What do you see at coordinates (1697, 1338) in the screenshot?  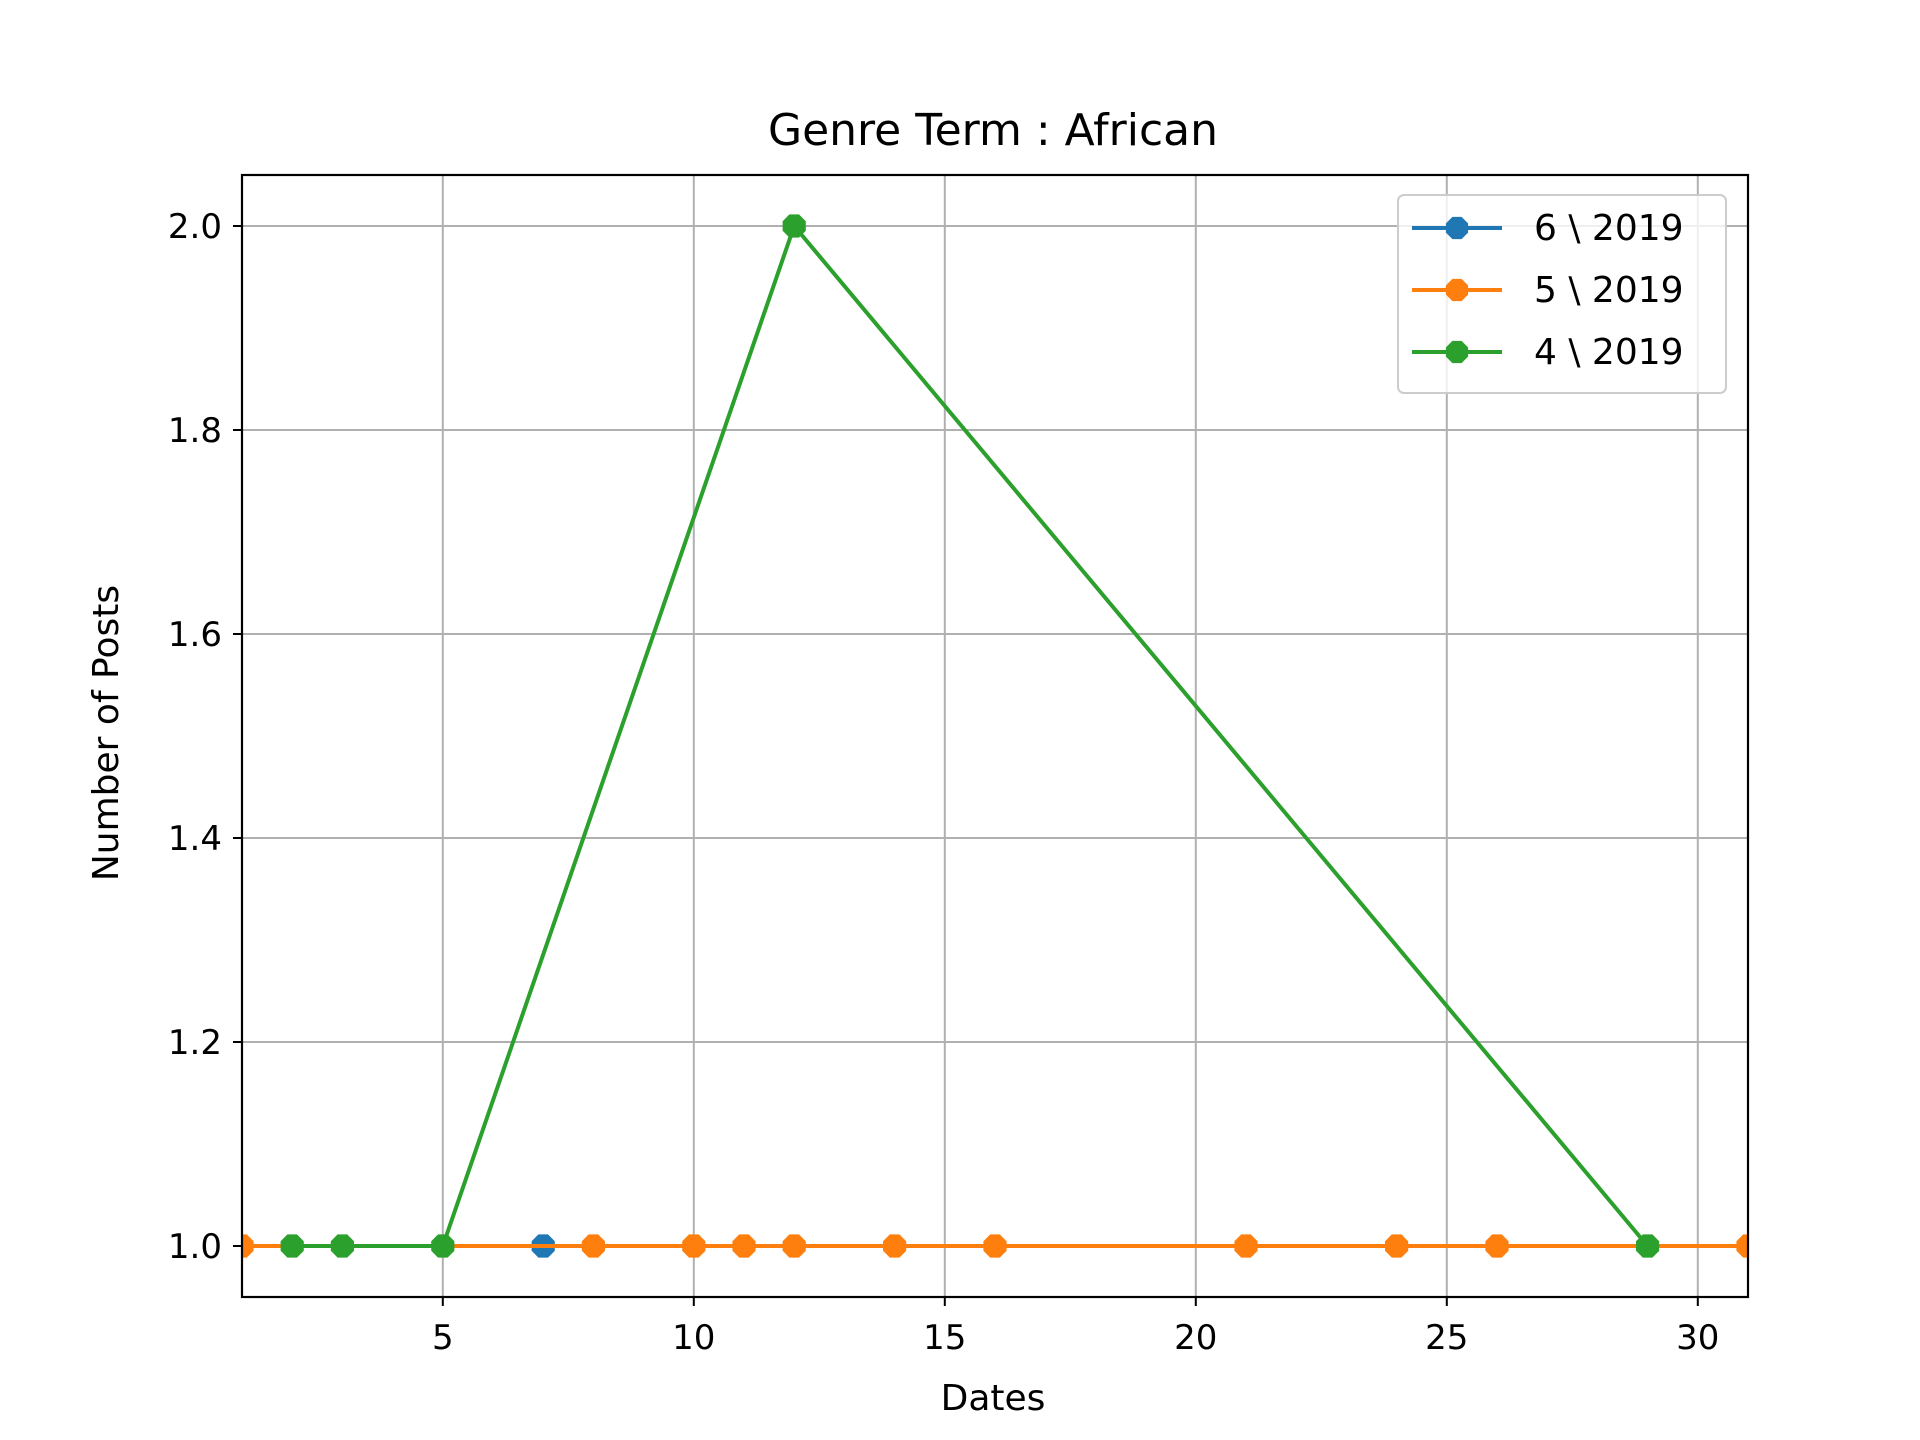 I see `x-tick-label: 30` at bounding box center [1697, 1338].